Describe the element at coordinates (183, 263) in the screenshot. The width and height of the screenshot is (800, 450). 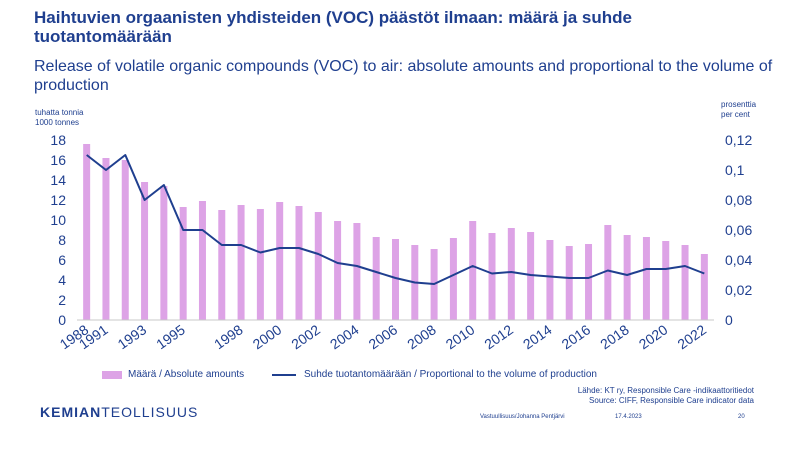
I see `bar-1995` at that location.